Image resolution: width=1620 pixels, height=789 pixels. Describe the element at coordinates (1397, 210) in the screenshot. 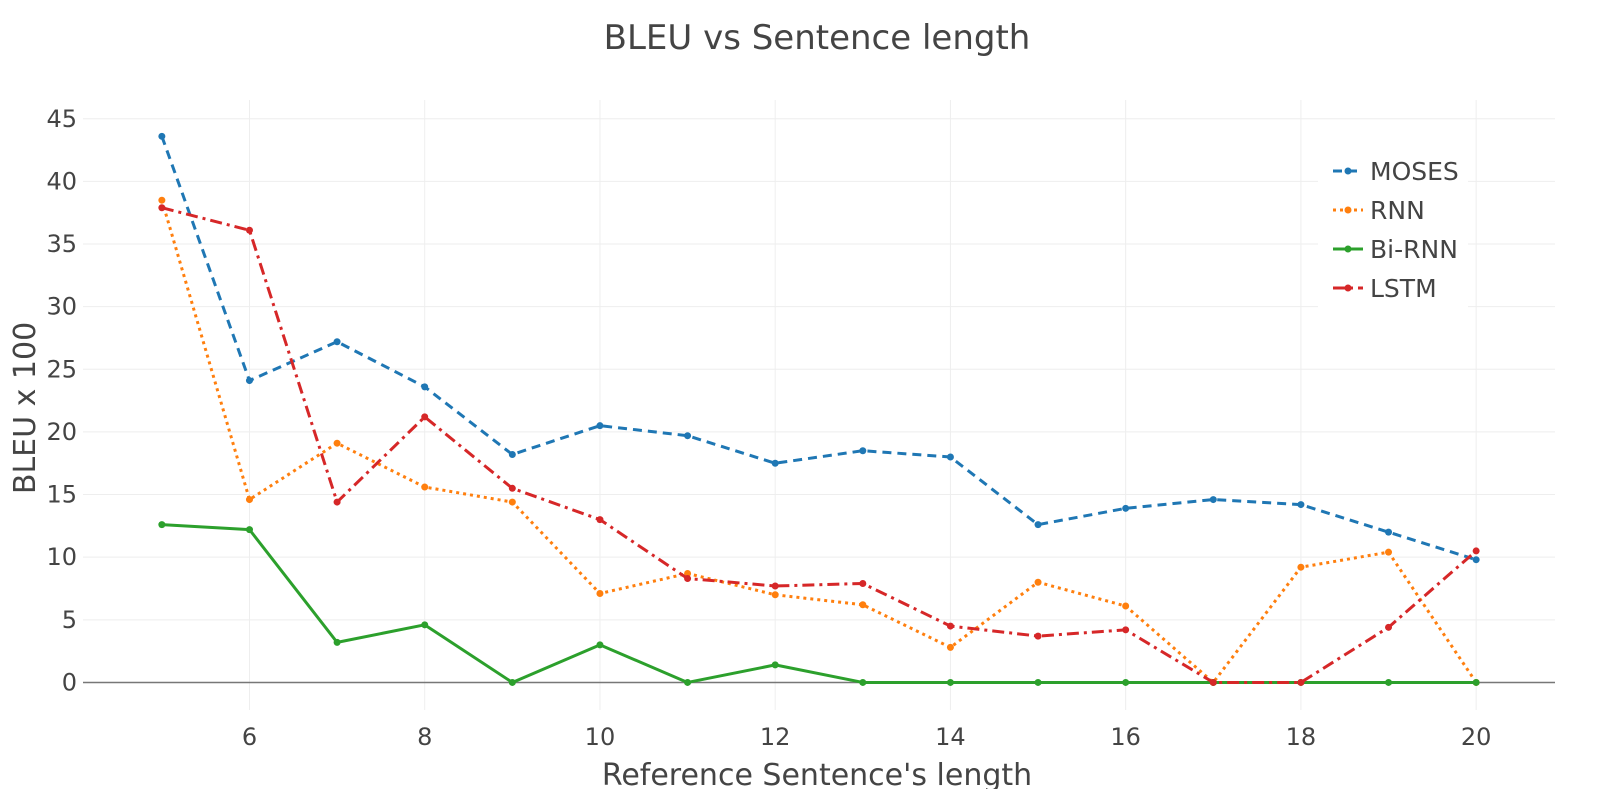

I see `legend-label-rnn: RNN` at that location.